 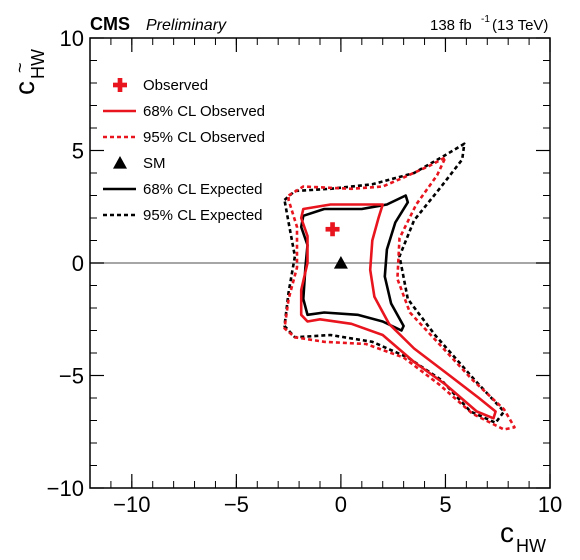 What do you see at coordinates (186, 25) in the screenshot?
I see `status-label: Preliminary` at bounding box center [186, 25].